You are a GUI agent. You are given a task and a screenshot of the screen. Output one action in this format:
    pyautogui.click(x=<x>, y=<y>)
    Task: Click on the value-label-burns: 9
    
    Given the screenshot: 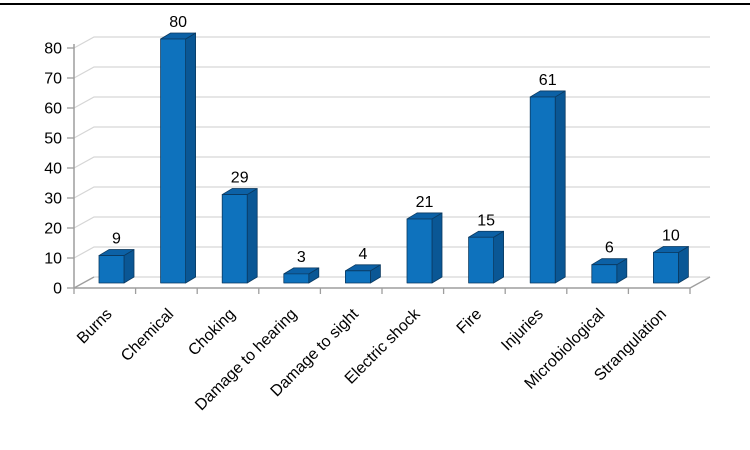 What is the action you would take?
    pyautogui.click(x=116, y=239)
    